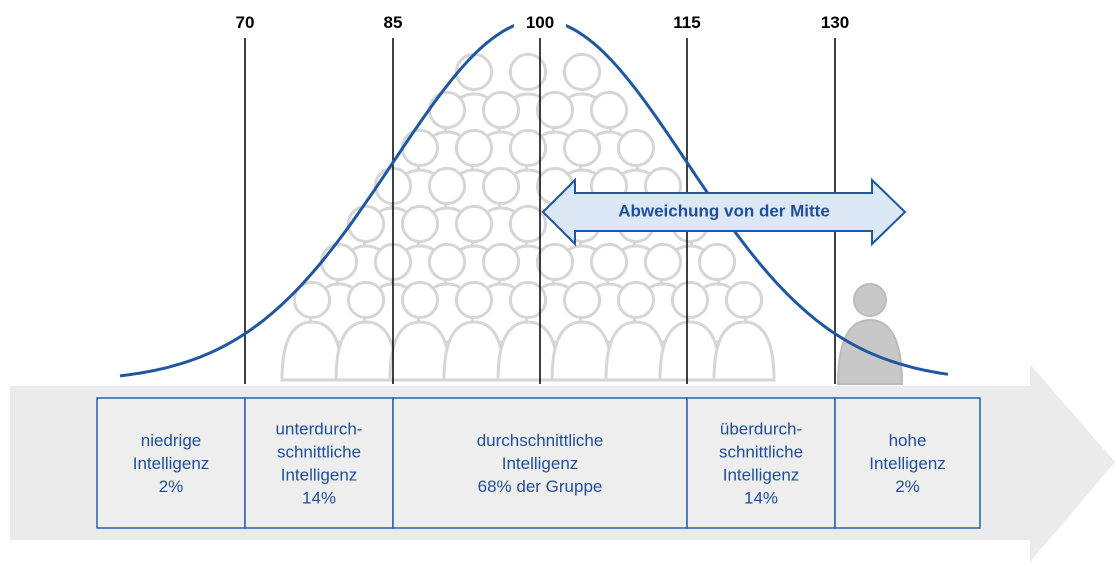  I want to click on box-text: hohe, so click(908, 440).